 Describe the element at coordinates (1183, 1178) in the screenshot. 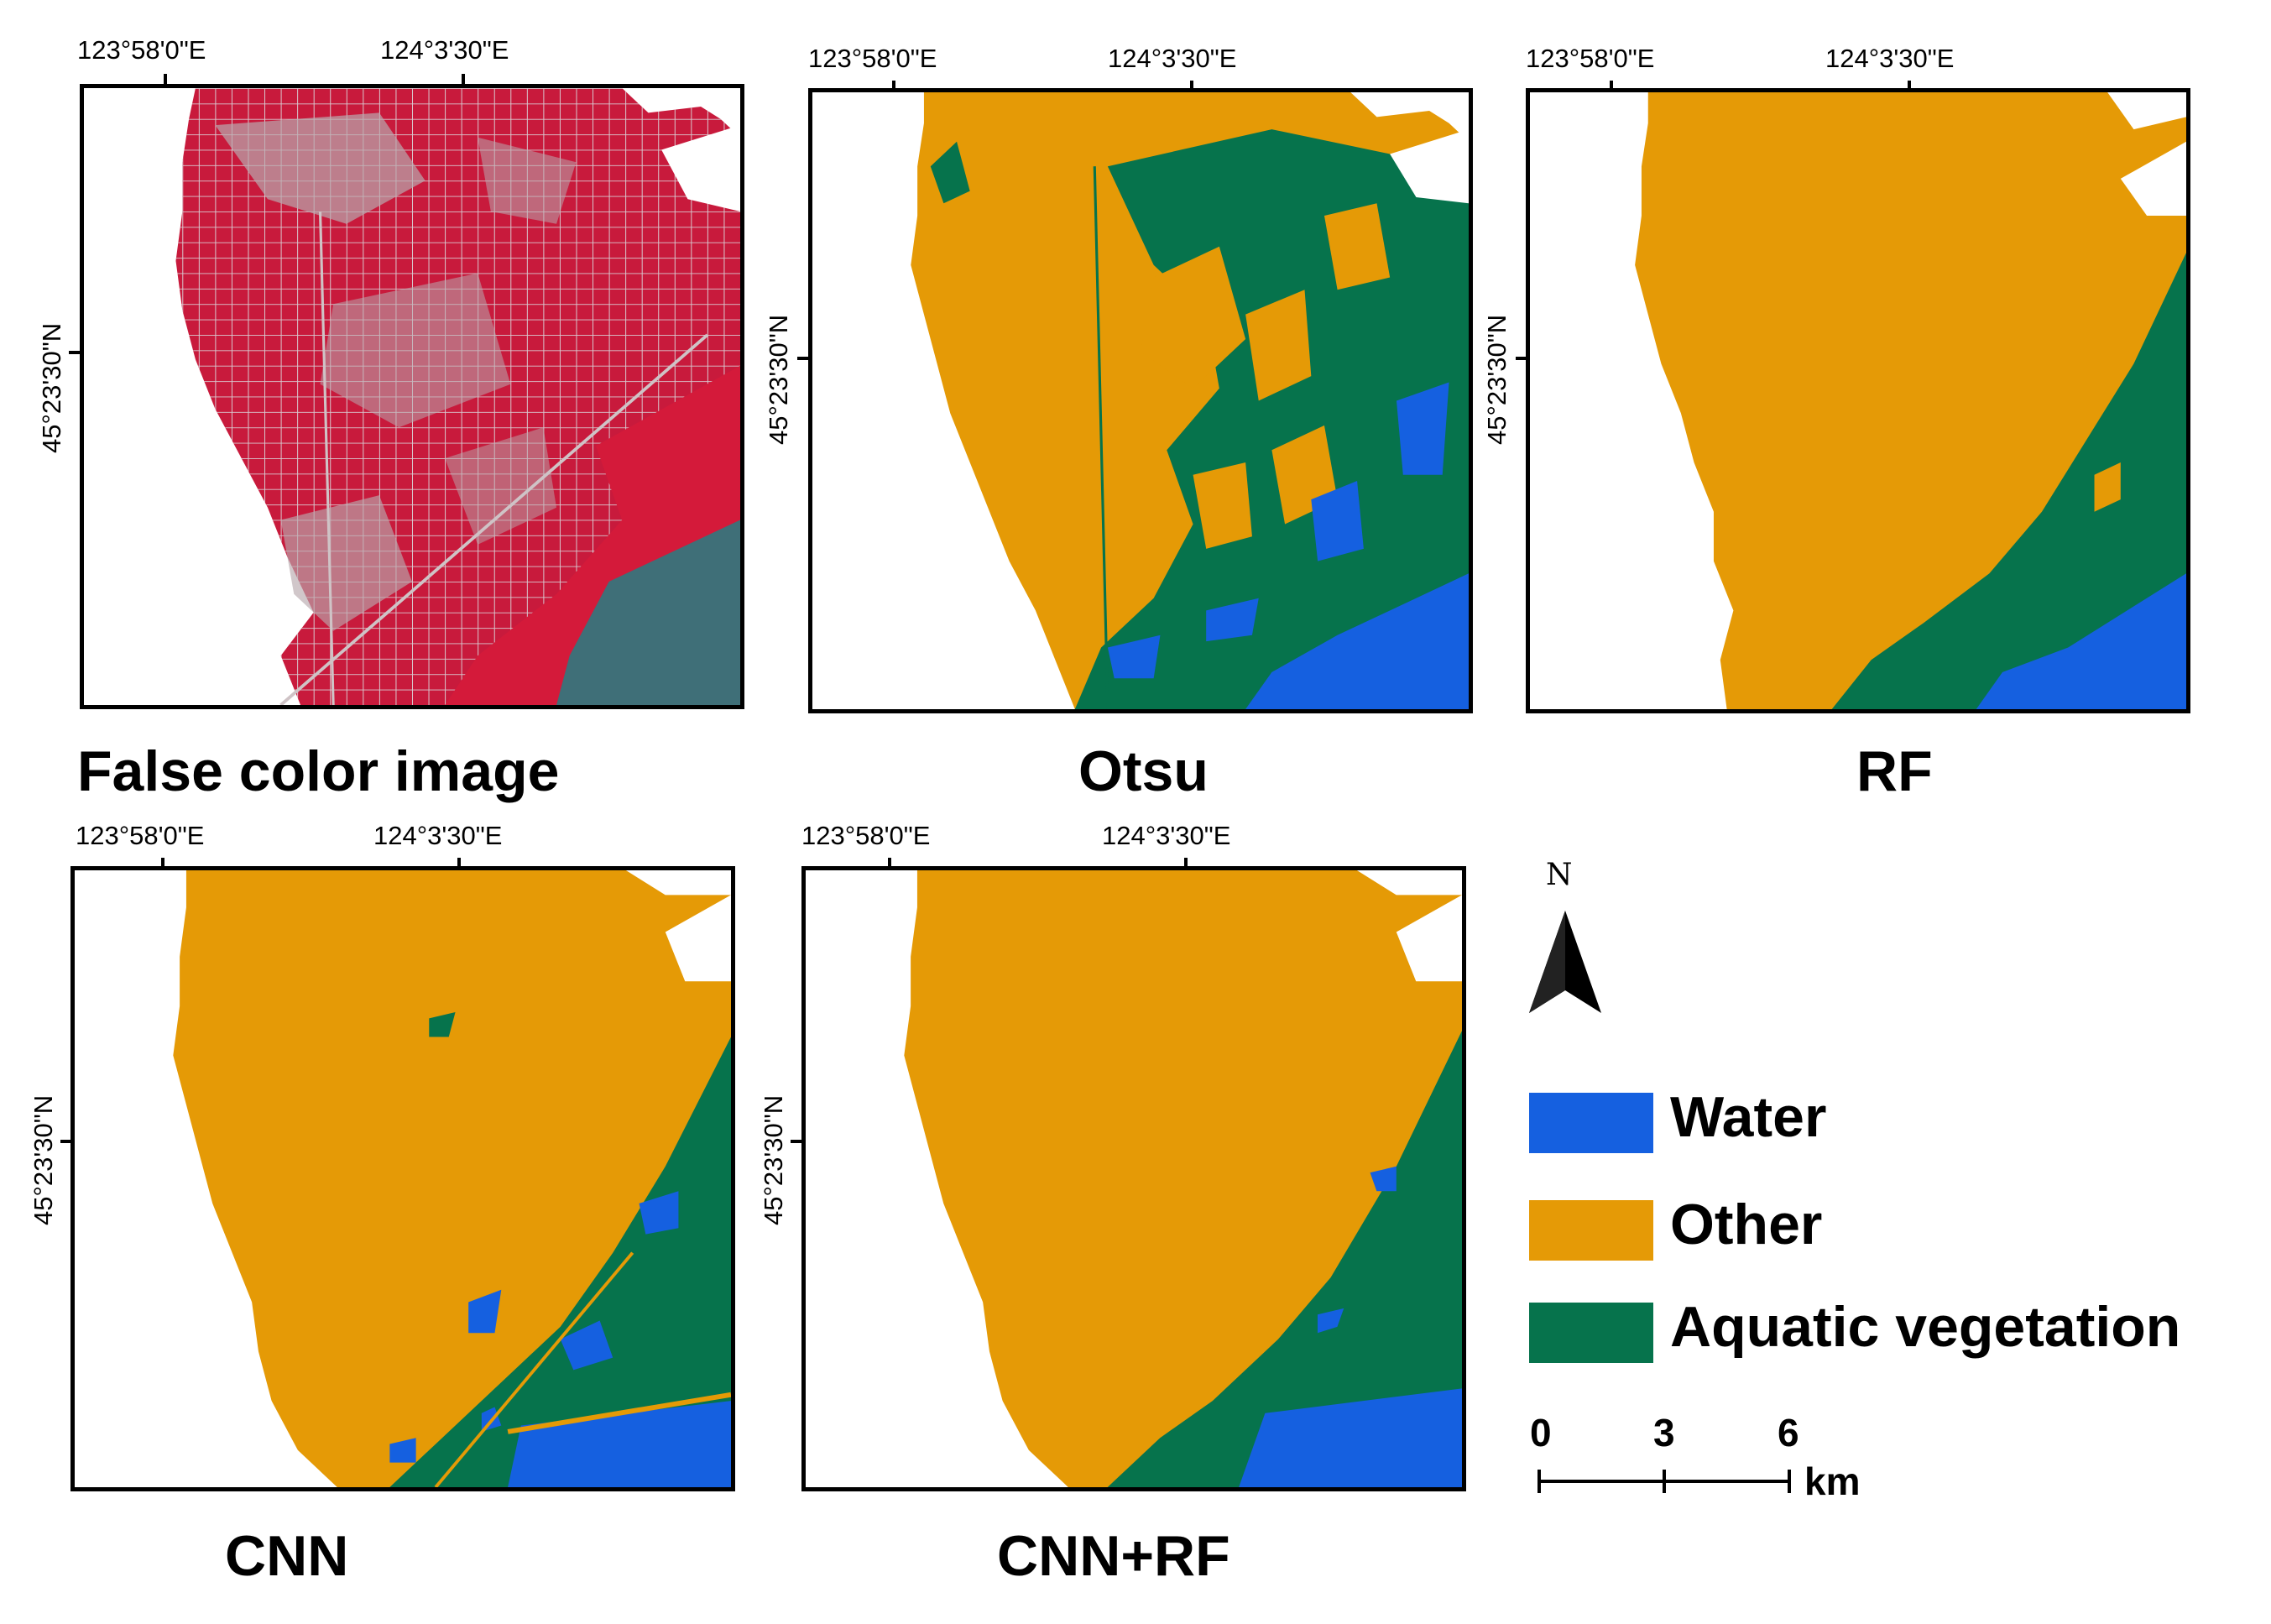

I see `cnn-rf-map` at that location.